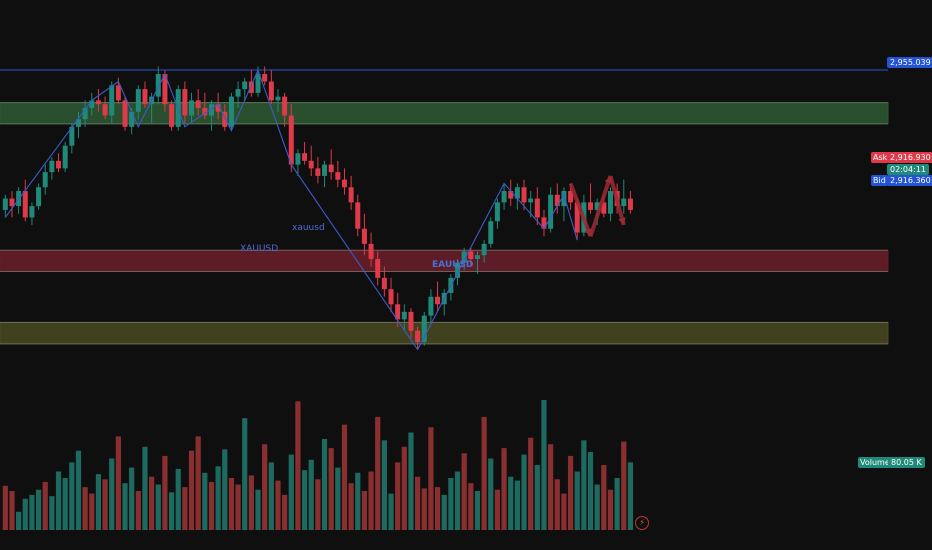  I want to click on ask-label: Ask, so click(880, 157).